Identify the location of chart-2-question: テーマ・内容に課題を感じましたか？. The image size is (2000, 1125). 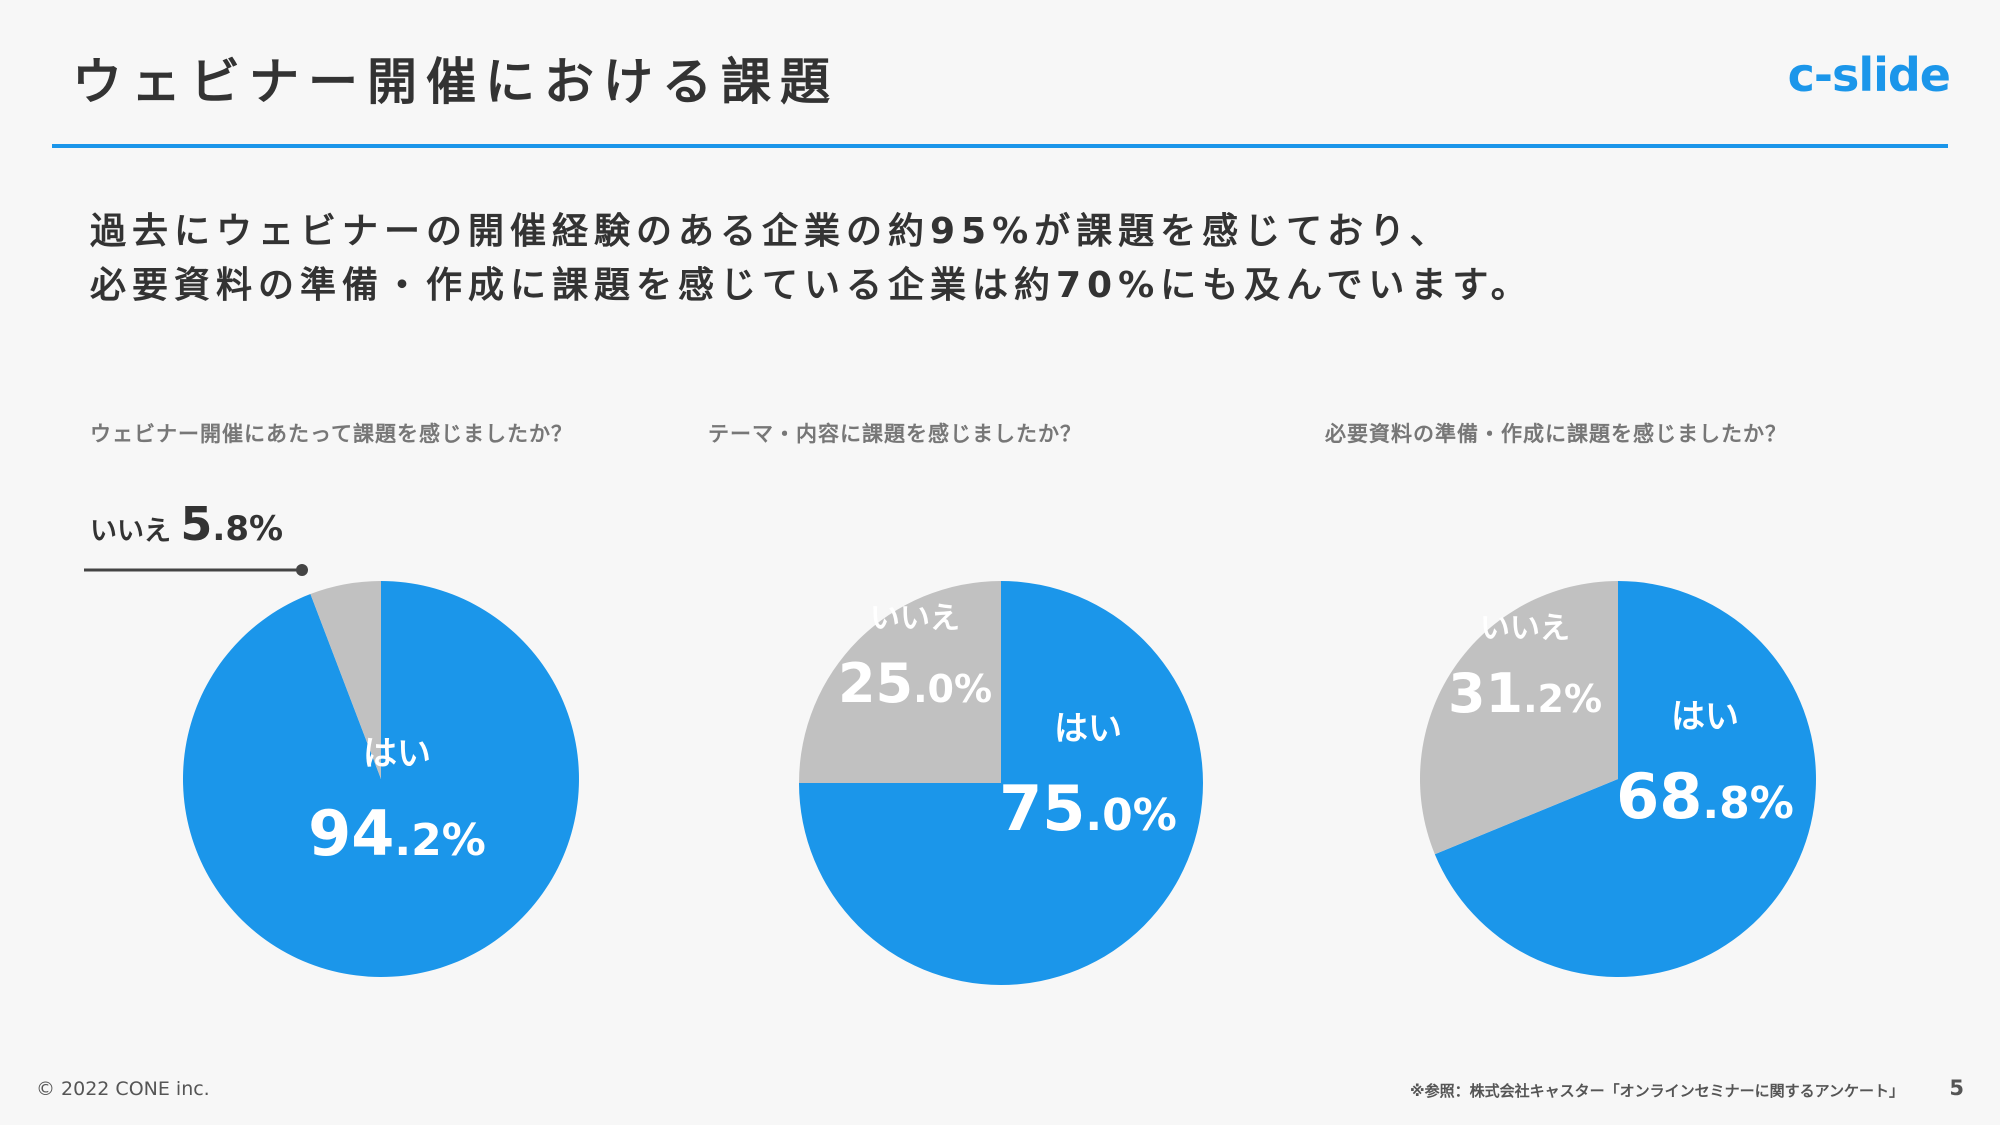
(895, 434).